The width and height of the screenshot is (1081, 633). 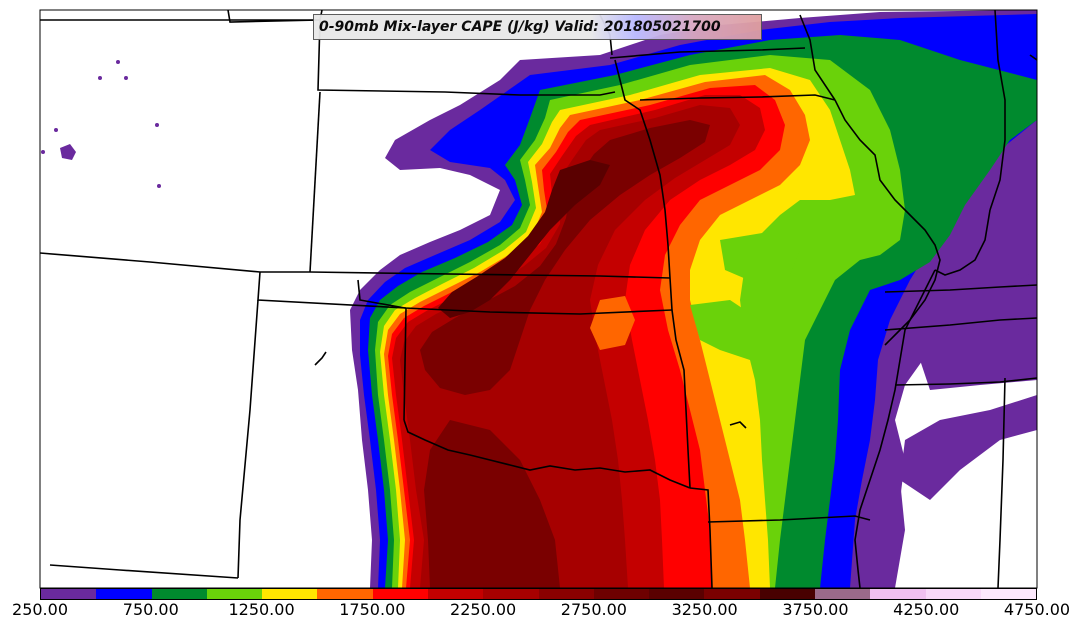 I want to click on border-ok-tx-red-river, so click(x=547, y=454).